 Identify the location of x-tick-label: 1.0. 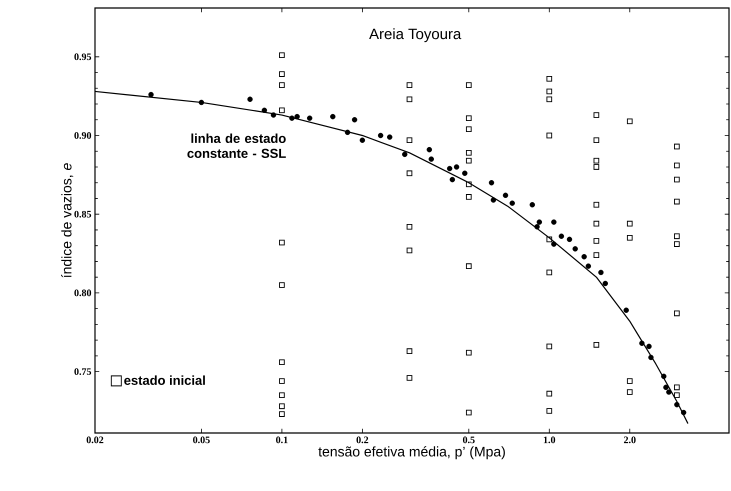
(550, 440).